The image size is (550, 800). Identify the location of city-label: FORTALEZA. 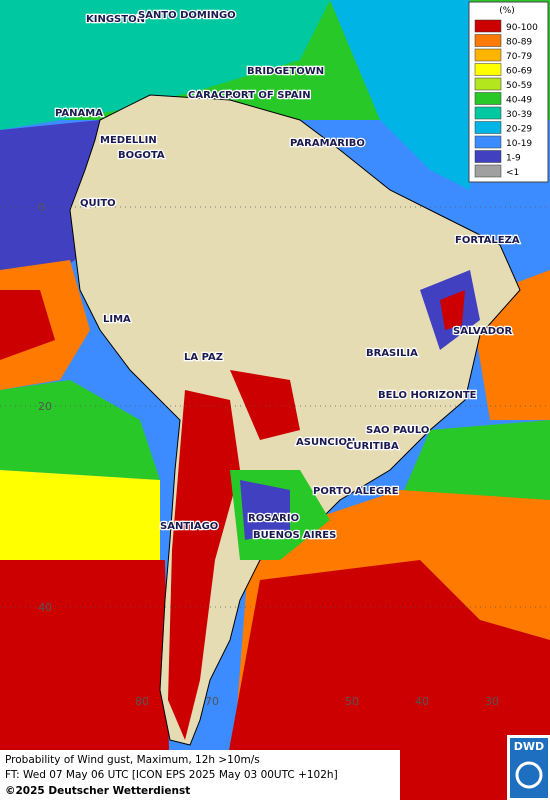
(487, 240).